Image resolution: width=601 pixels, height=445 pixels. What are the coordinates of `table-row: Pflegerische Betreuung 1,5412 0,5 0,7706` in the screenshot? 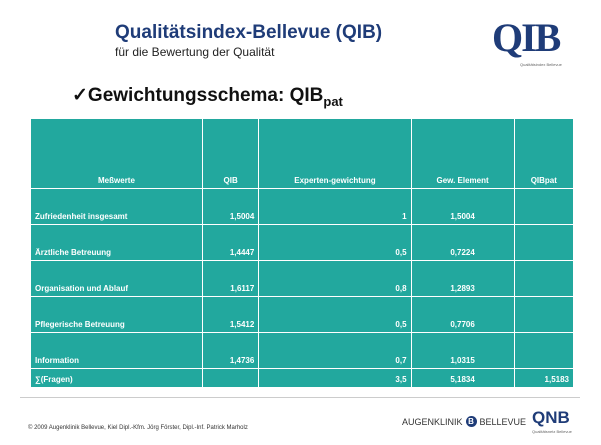 It's located at (302, 314).